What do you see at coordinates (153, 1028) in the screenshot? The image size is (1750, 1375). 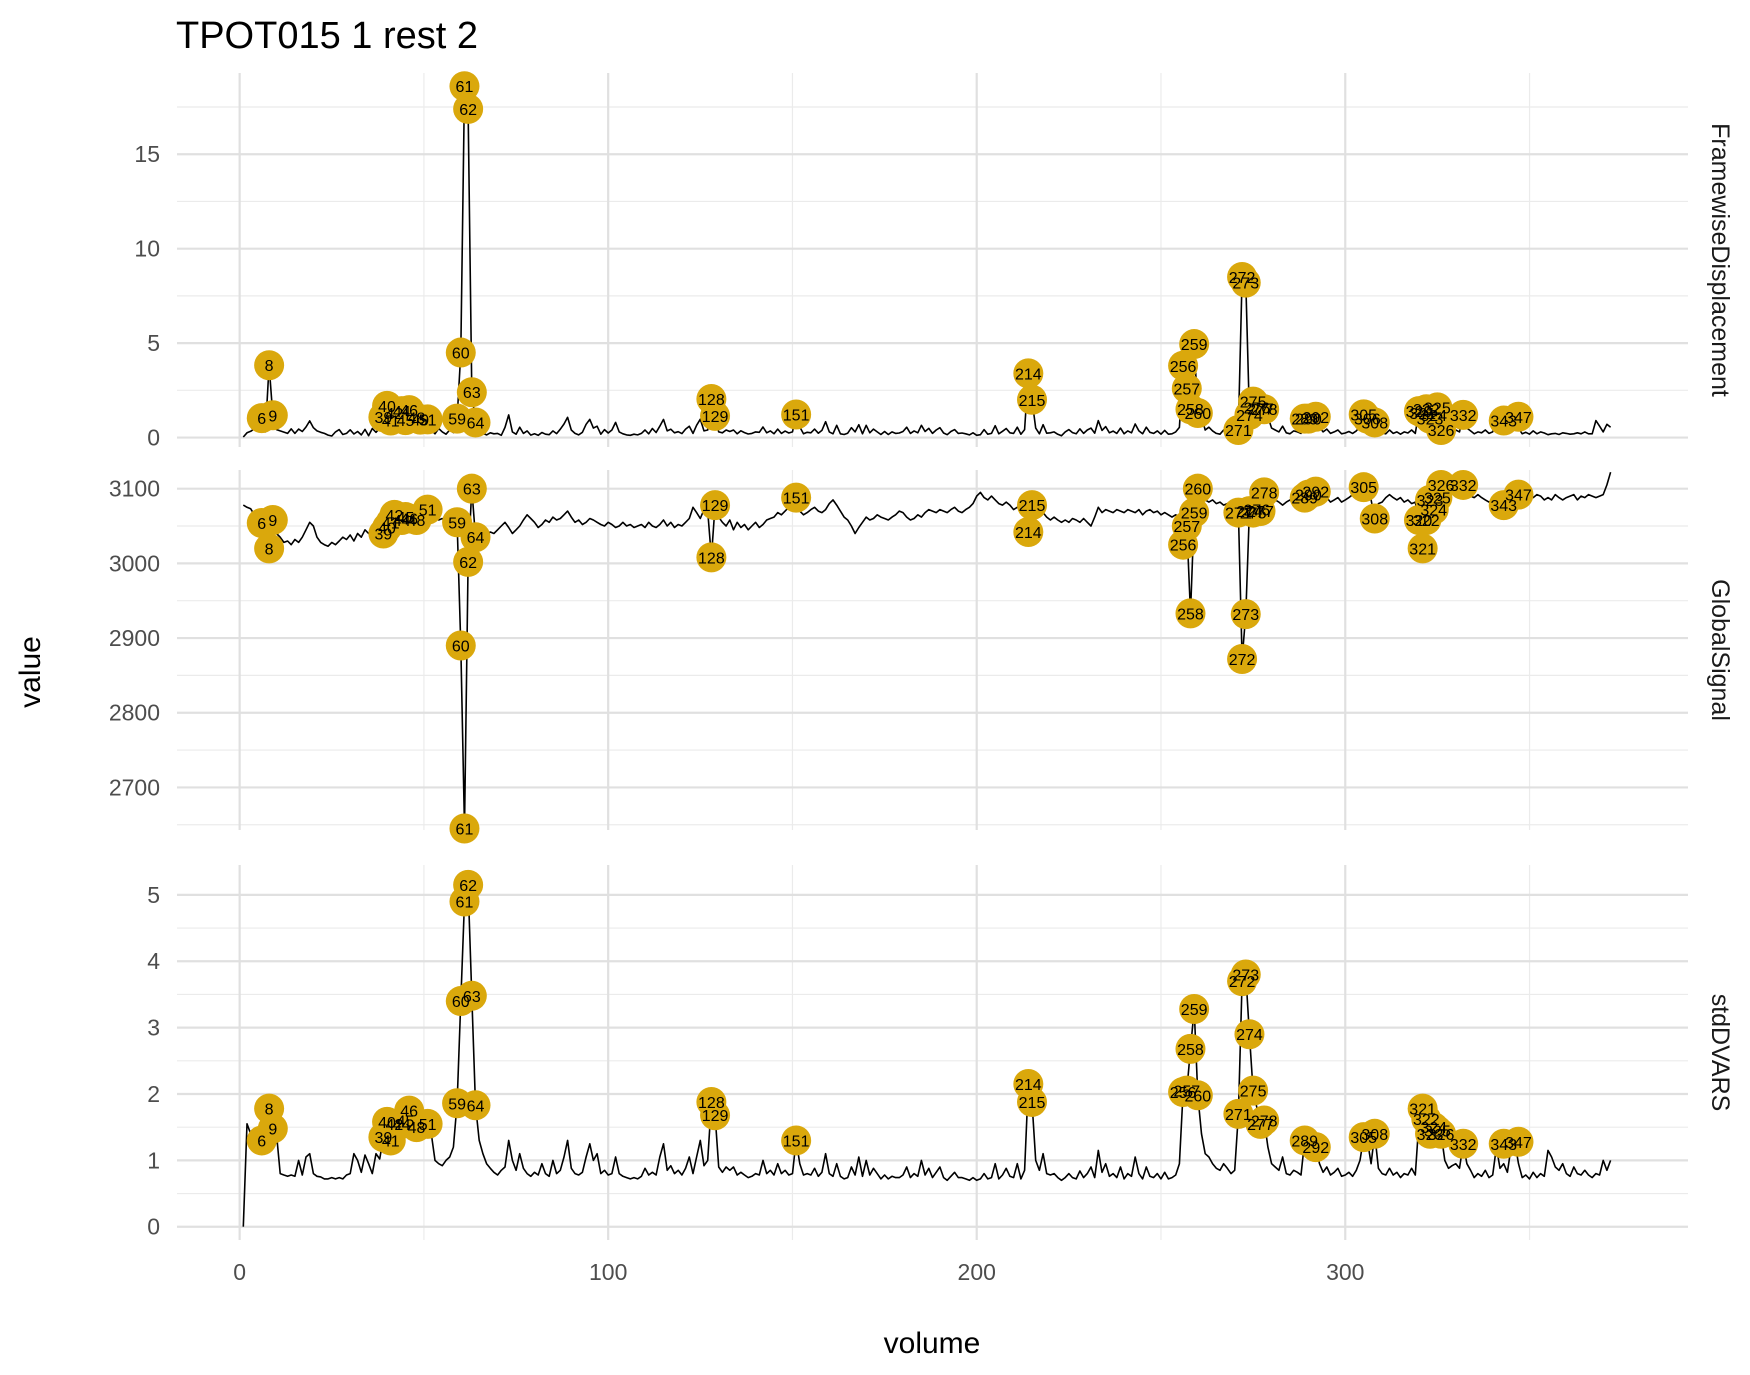 I see `y-tick-label: 3` at bounding box center [153, 1028].